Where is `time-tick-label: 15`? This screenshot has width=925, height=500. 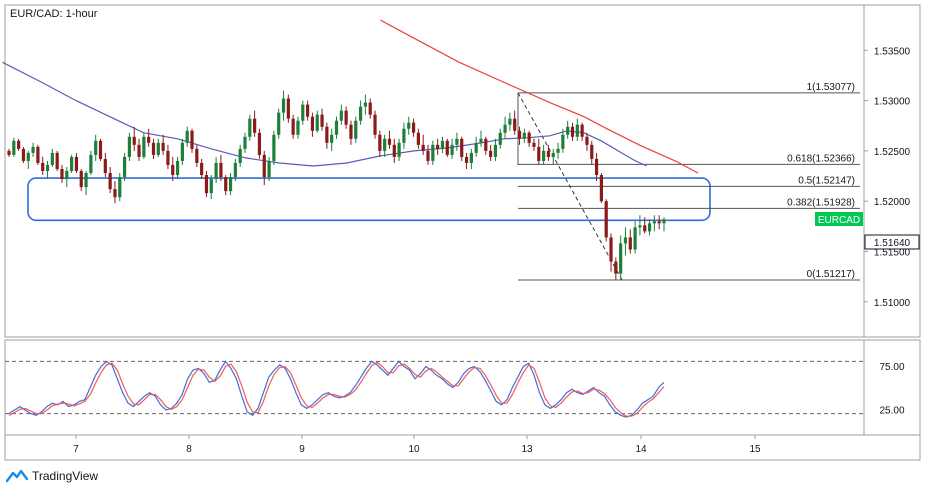 time-tick-label: 15 is located at coordinates (755, 449).